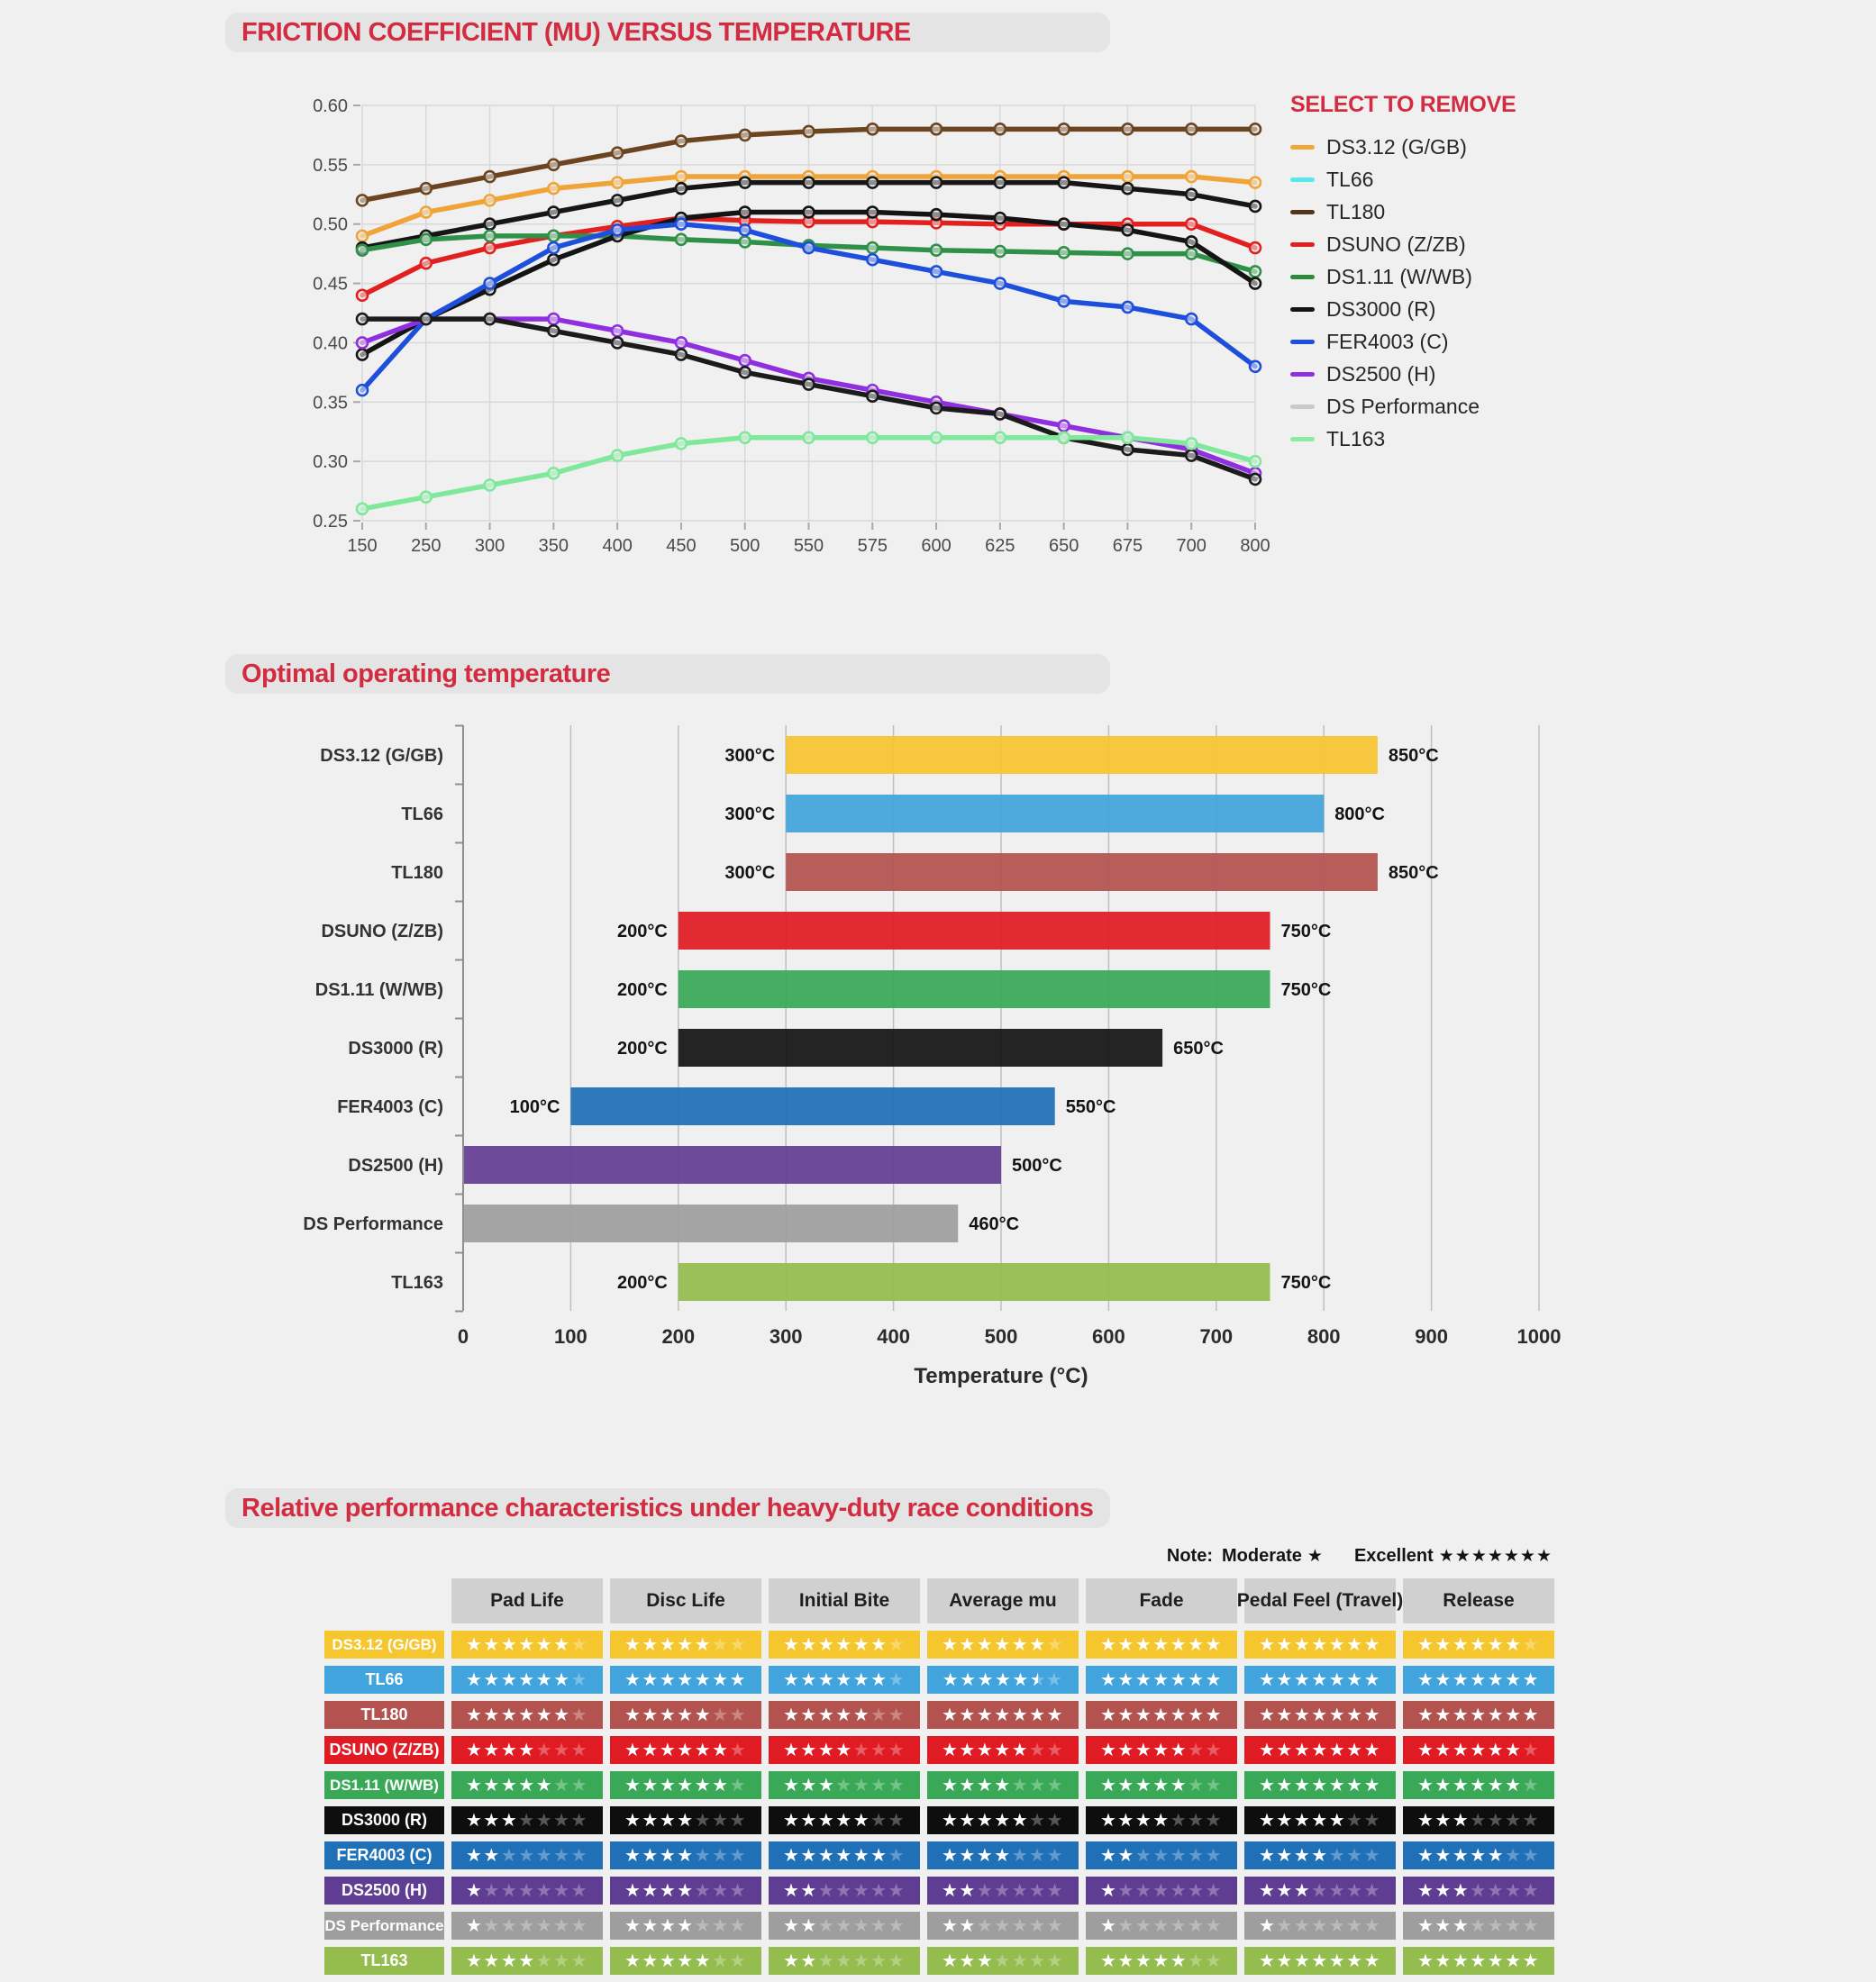  Describe the element at coordinates (1320, 1891) in the screenshot. I see `rating-cell-DS2500 (H)-Pedal Feel (Travel): ★ ★ ★ ★ ★ ★ ★` at that location.